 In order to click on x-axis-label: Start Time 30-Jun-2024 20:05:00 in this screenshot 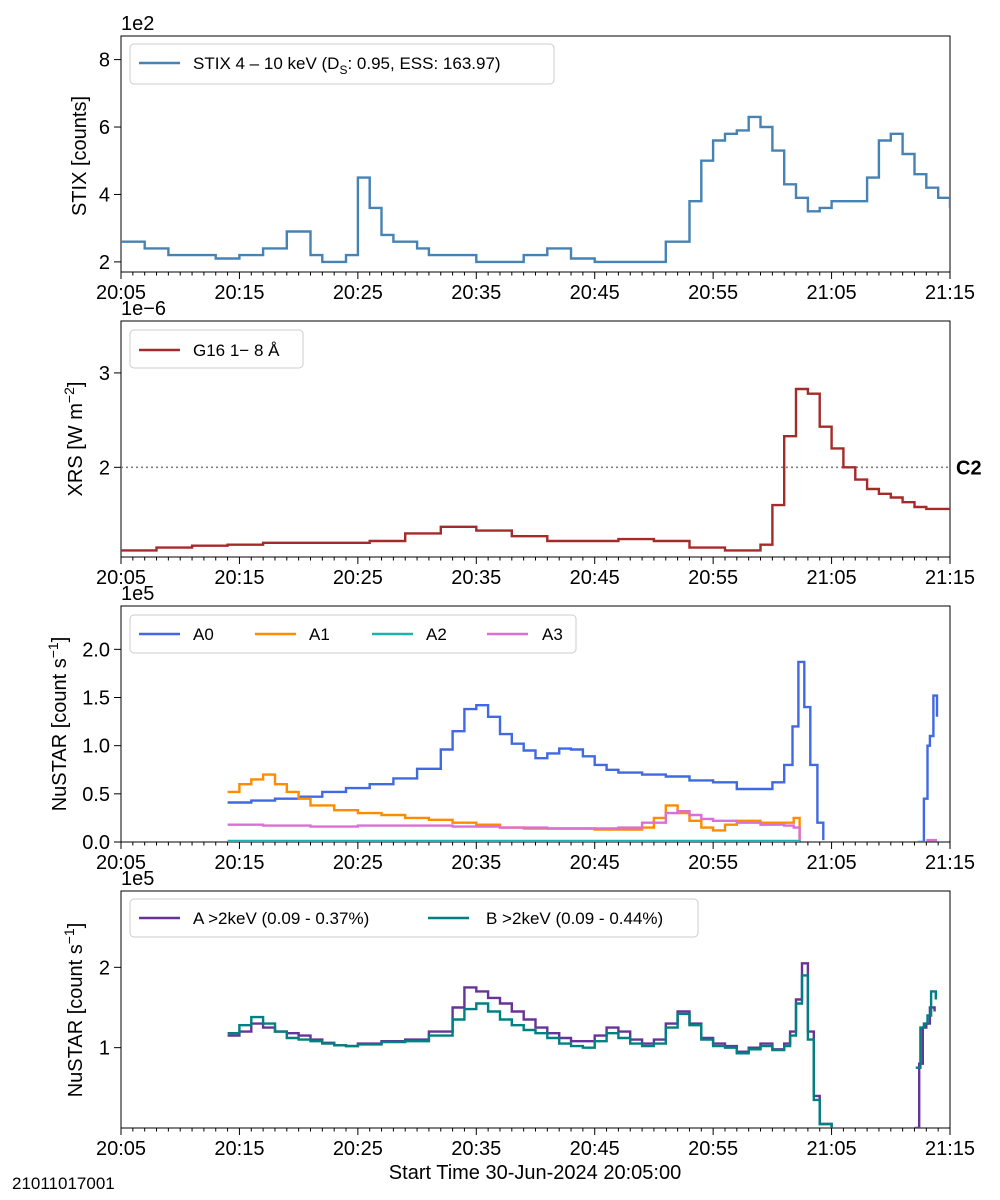, I will do `click(535, 1173)`.